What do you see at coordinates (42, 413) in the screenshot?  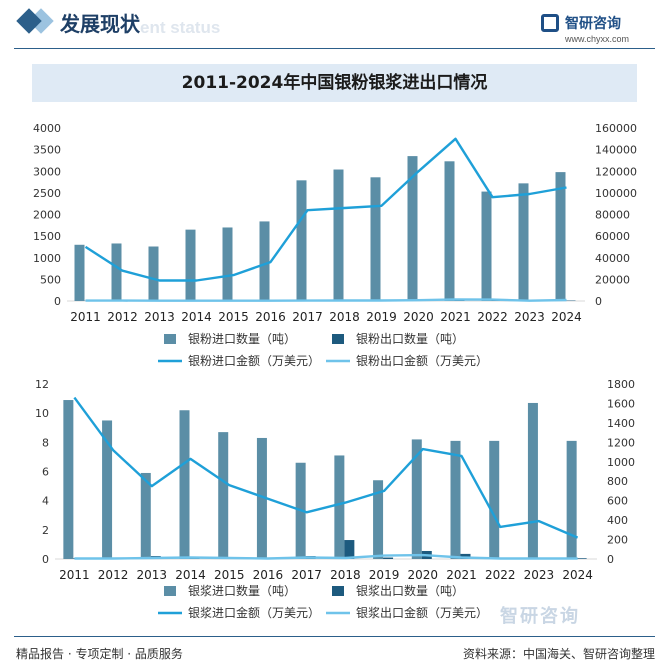 I see `y-left-tick-label: 10` at bounding box center [42, 413].